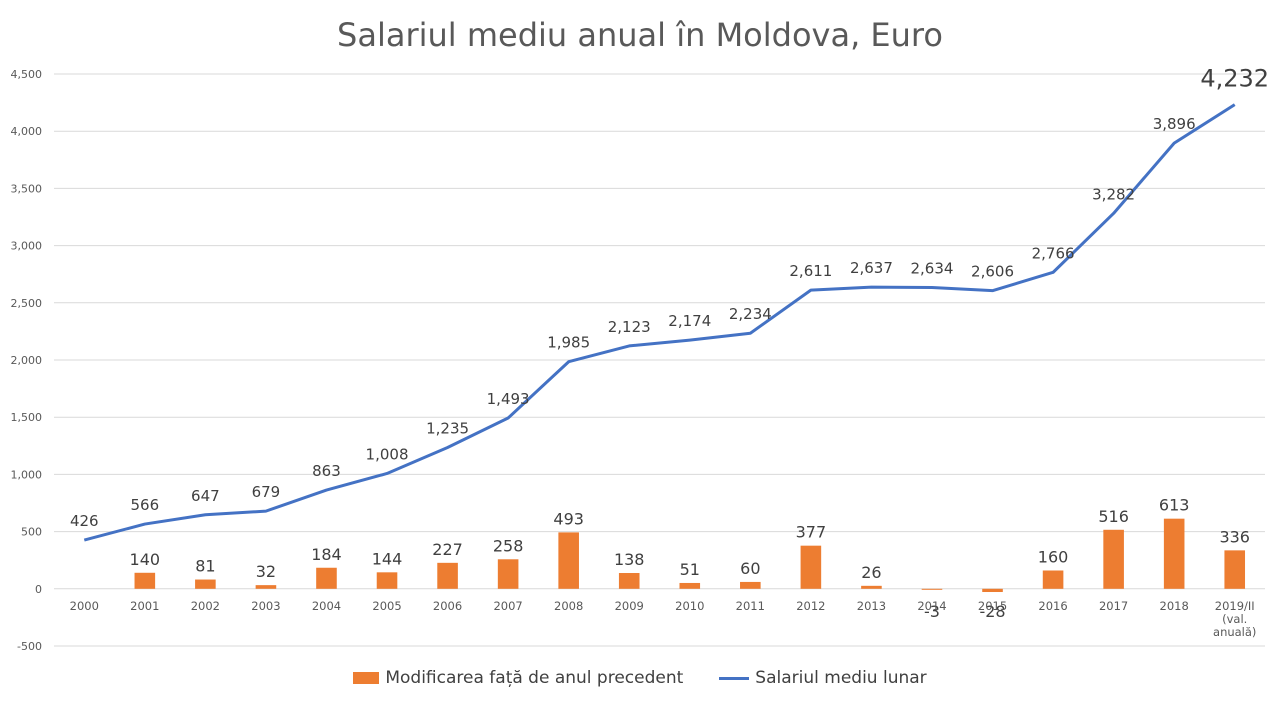 This screenshot has width=1280, height=706. I want to click on x-tick-label: 2010, so click(689, 606).